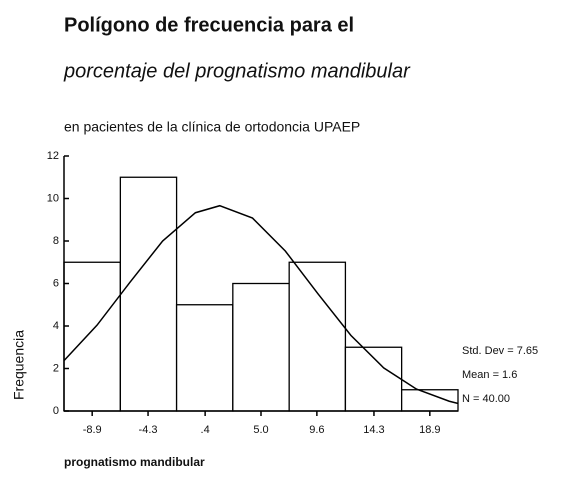  Describe the element at coordinates (209, 25) in the screenshot. I see `chart-title: Polígono de frecuencia para el` at that location.